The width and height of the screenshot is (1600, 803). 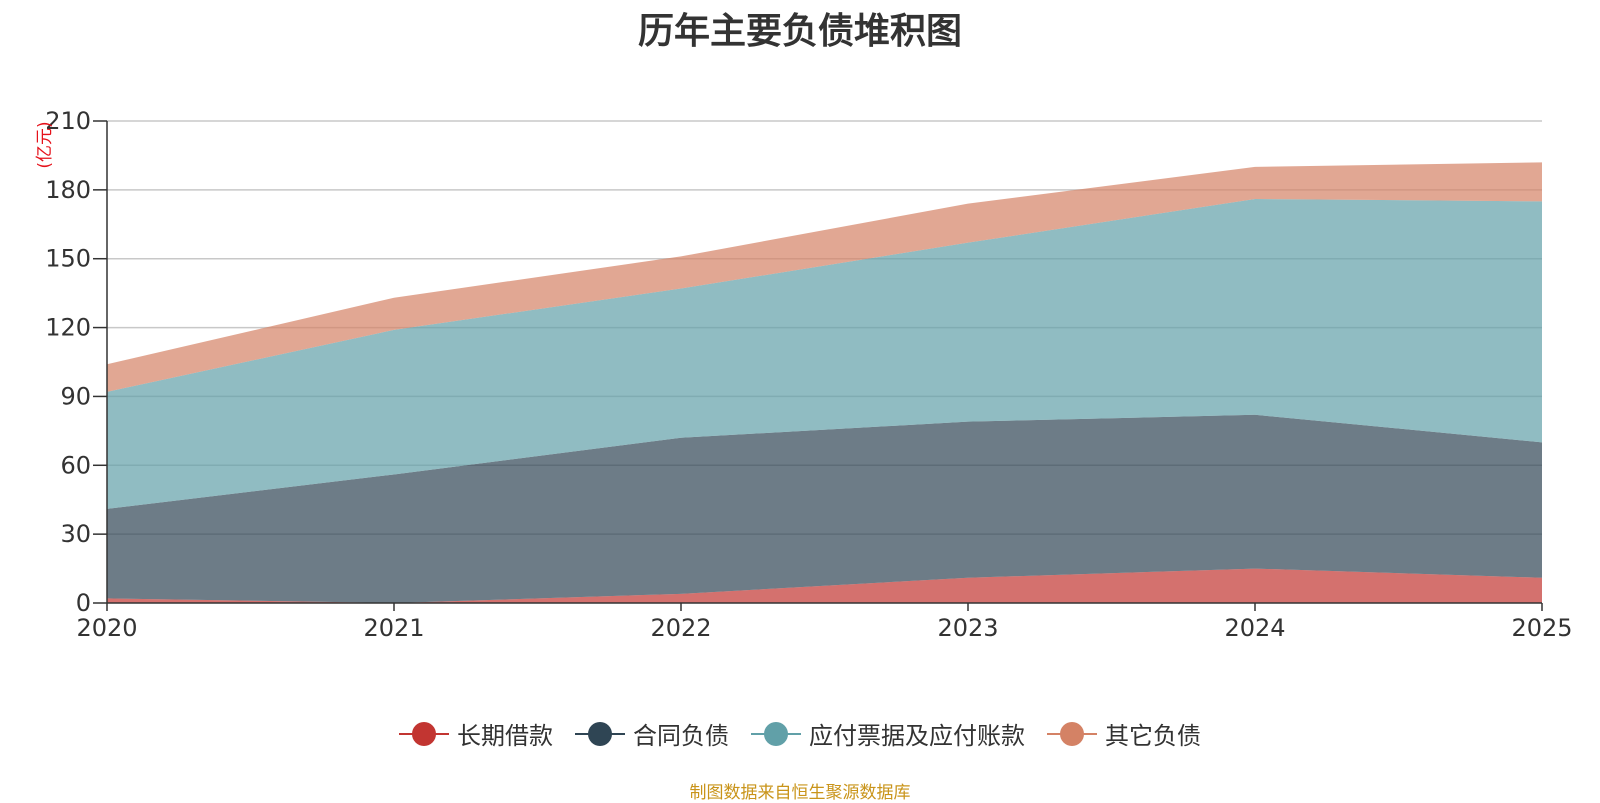 I want to click on y-tick-label-30: 30, so click(x=75, y=534).